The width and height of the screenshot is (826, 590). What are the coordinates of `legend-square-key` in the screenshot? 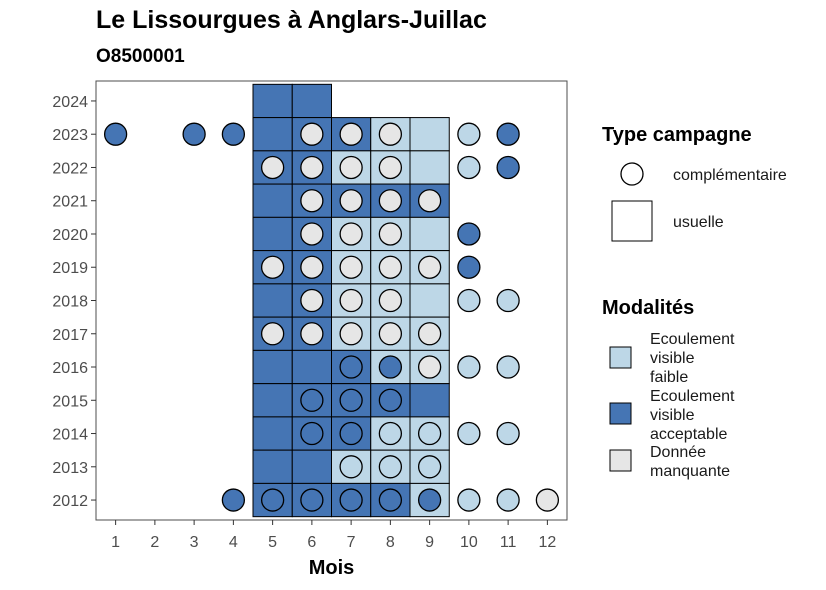 It's located at (632, 221).